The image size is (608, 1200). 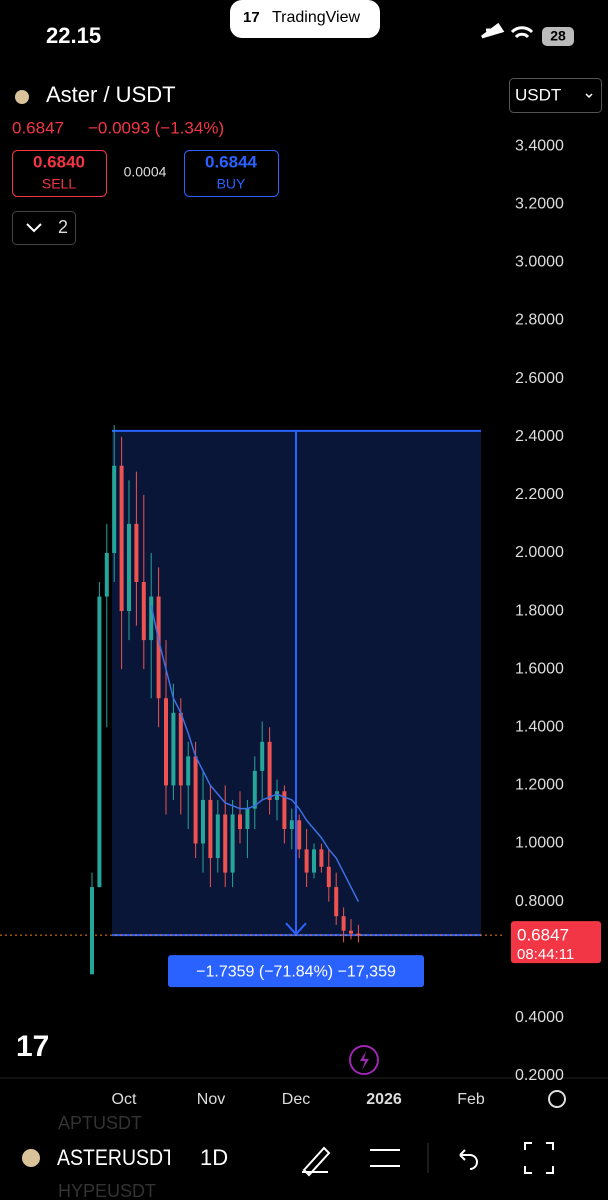 What do you see at coordinates (214, 1157) in the screenshot?
I see `toolbar-interval: 1D` at bounding box center [214, 1157].